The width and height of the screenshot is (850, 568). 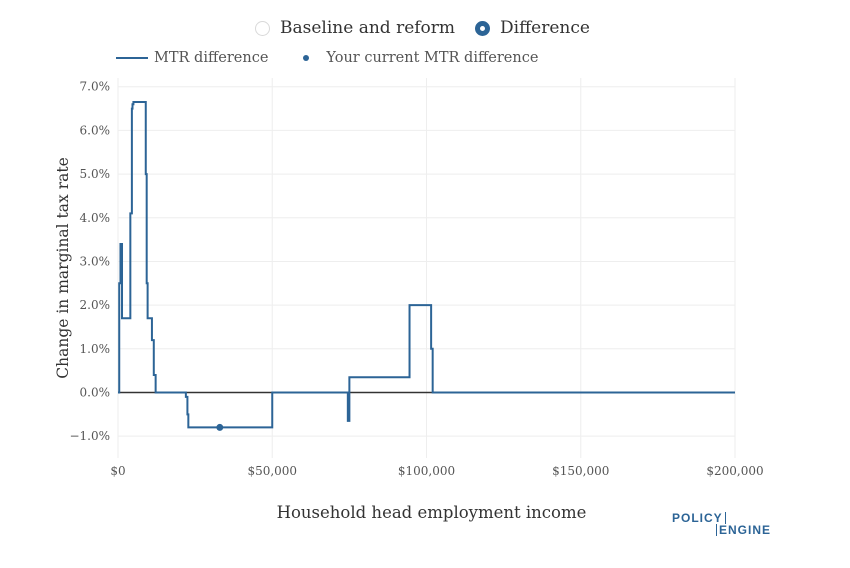 I want to click on y-tick-label: 2.0%, so click(x=95, y=305).